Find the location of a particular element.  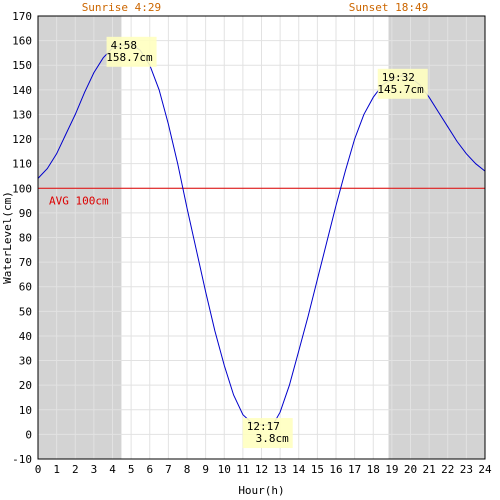

extremum-annotation: 12:173.8cm is located at coordinates (267, 433).